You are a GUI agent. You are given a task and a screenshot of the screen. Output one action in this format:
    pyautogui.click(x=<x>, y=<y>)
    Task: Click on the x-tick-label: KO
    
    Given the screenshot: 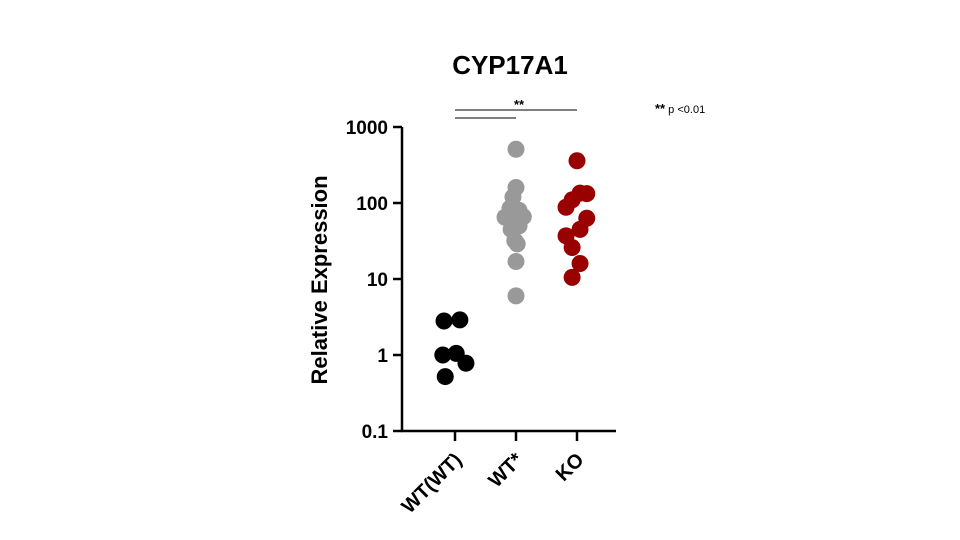 What is the action you would take?
    pyautogui.click(x=570, y=467)
    